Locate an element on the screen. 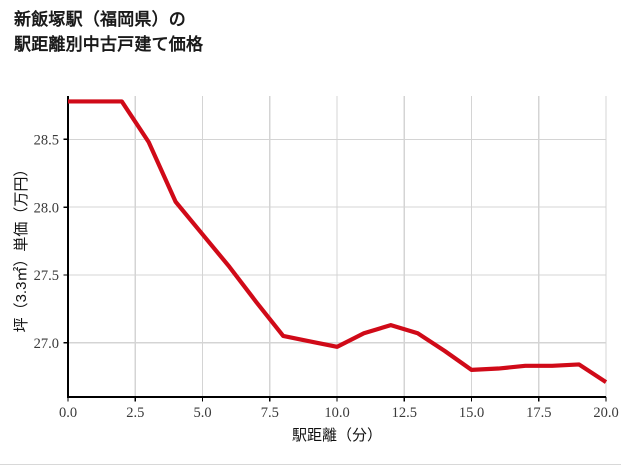  y-axis-label: 坪（3.3㎡）単価（万円） is located at coordinates (21, 247).